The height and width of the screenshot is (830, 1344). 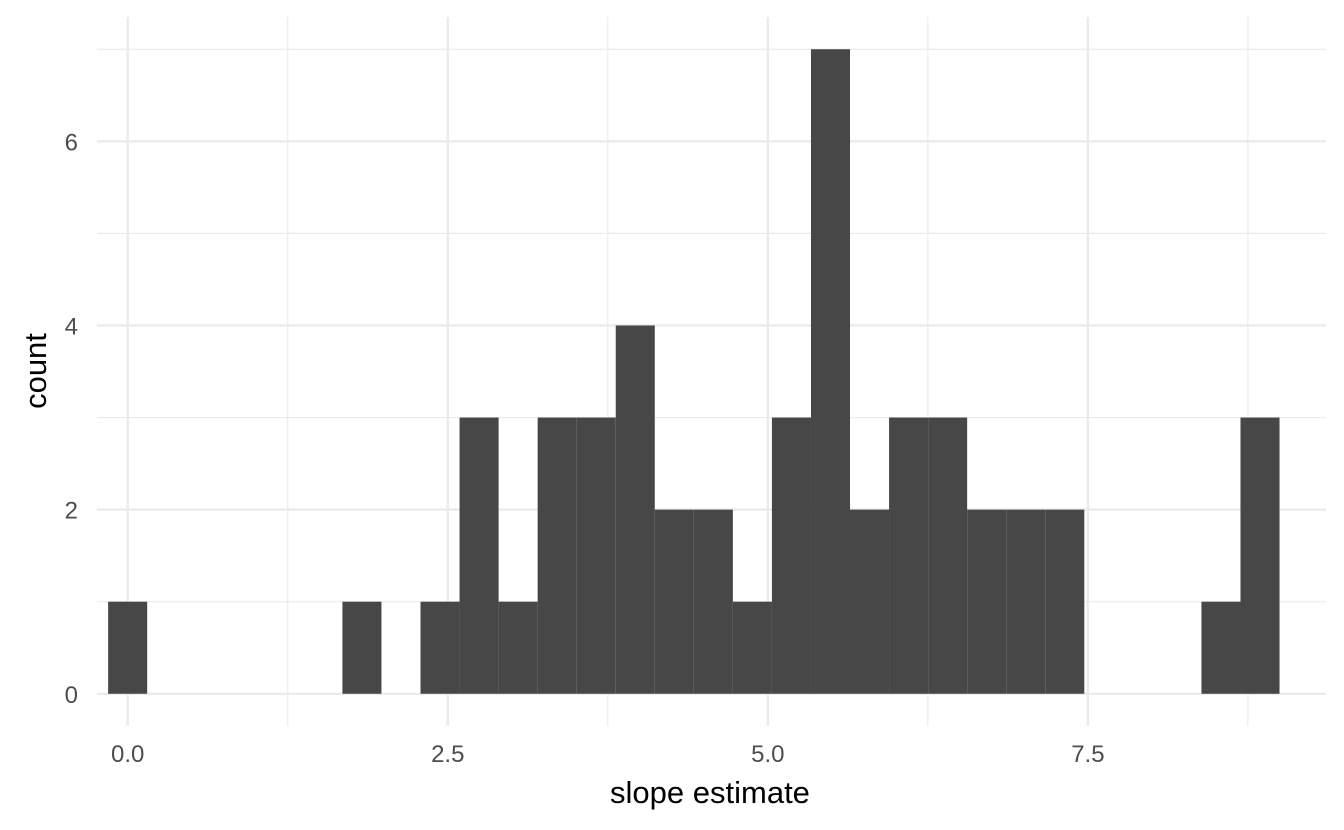 What do you see at coordinates (71, 326) in the screenshot?
I see `y-tick-label: 4` at bounding box center [71, 326].